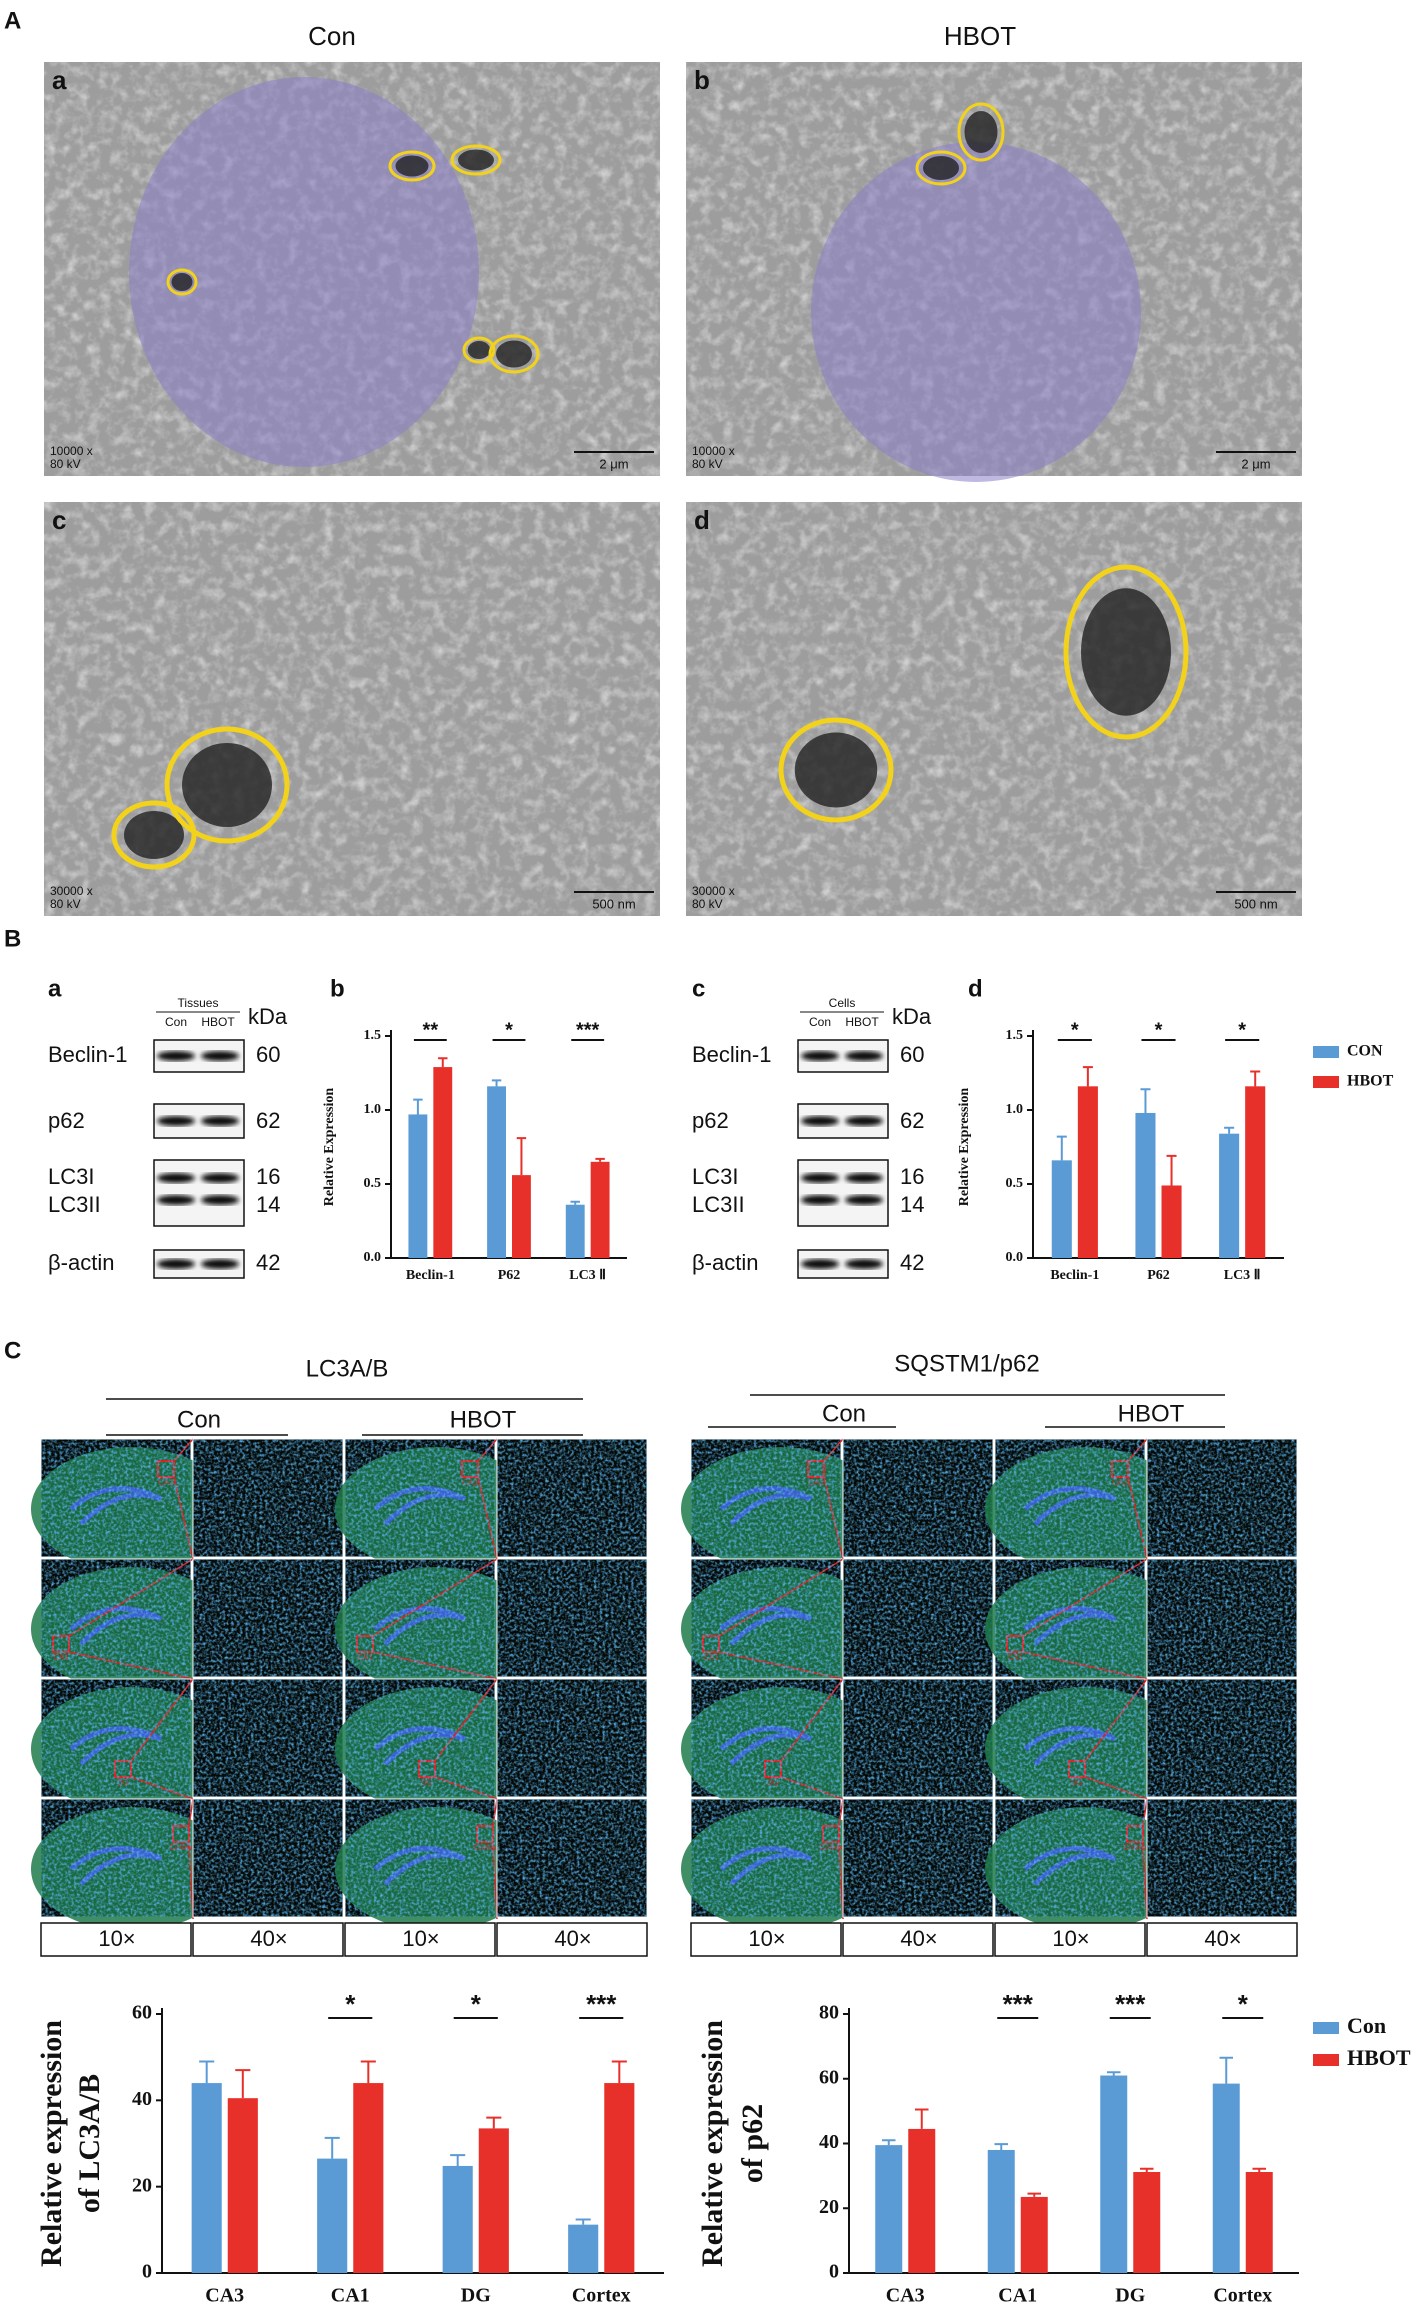  I want to click on micrograph-texture, so click(994, 709).